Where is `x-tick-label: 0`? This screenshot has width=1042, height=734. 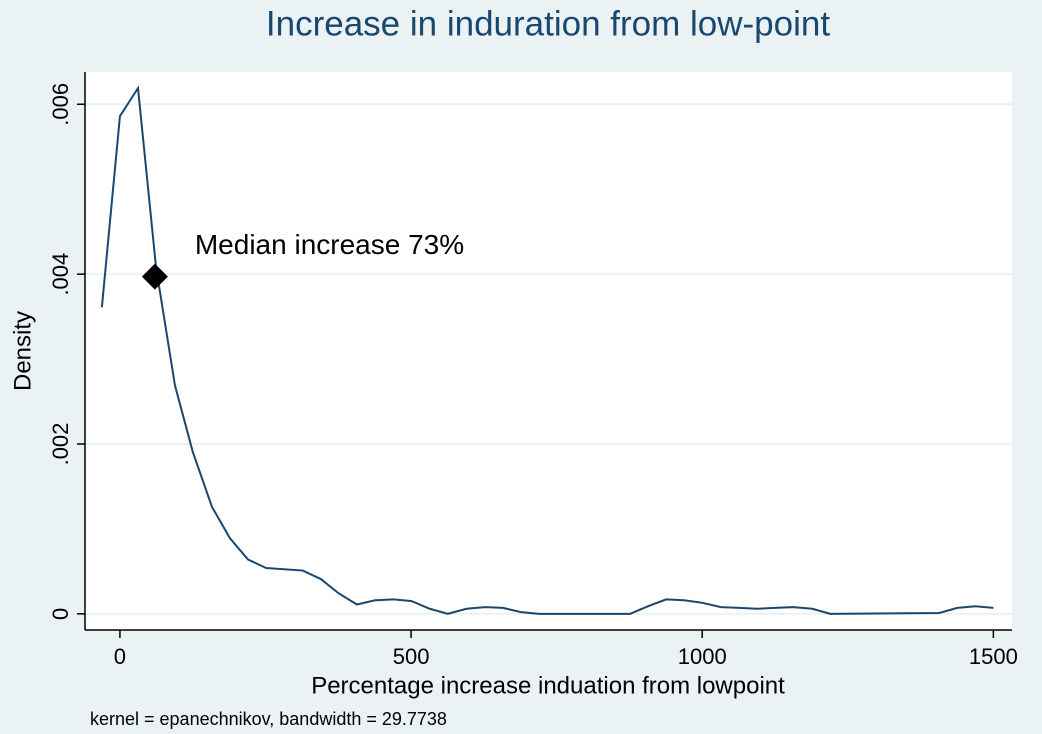 x-tick-label: 0 is located at coordinates (120, 656).